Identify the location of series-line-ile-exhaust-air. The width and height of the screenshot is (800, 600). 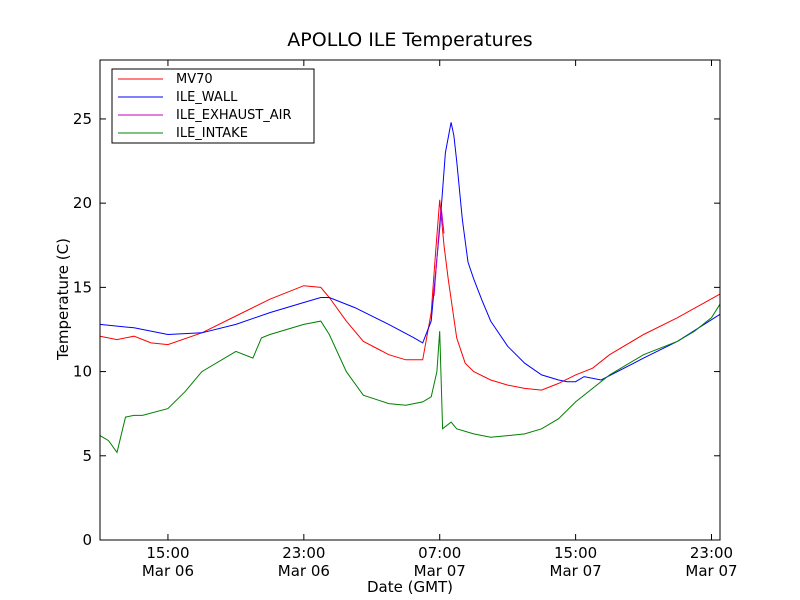
(439, 251).